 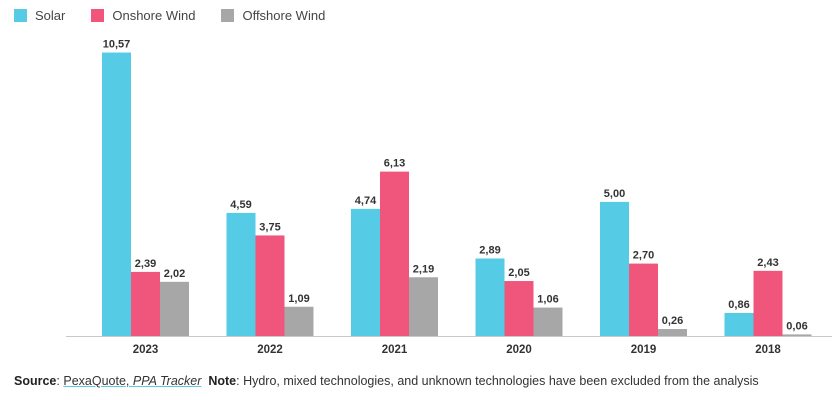 What do you see at coordinates (298, 299) in the screenshot?
I see `data-label-offshore-wind-2022: 1,09` at bounding box center [298, 299].